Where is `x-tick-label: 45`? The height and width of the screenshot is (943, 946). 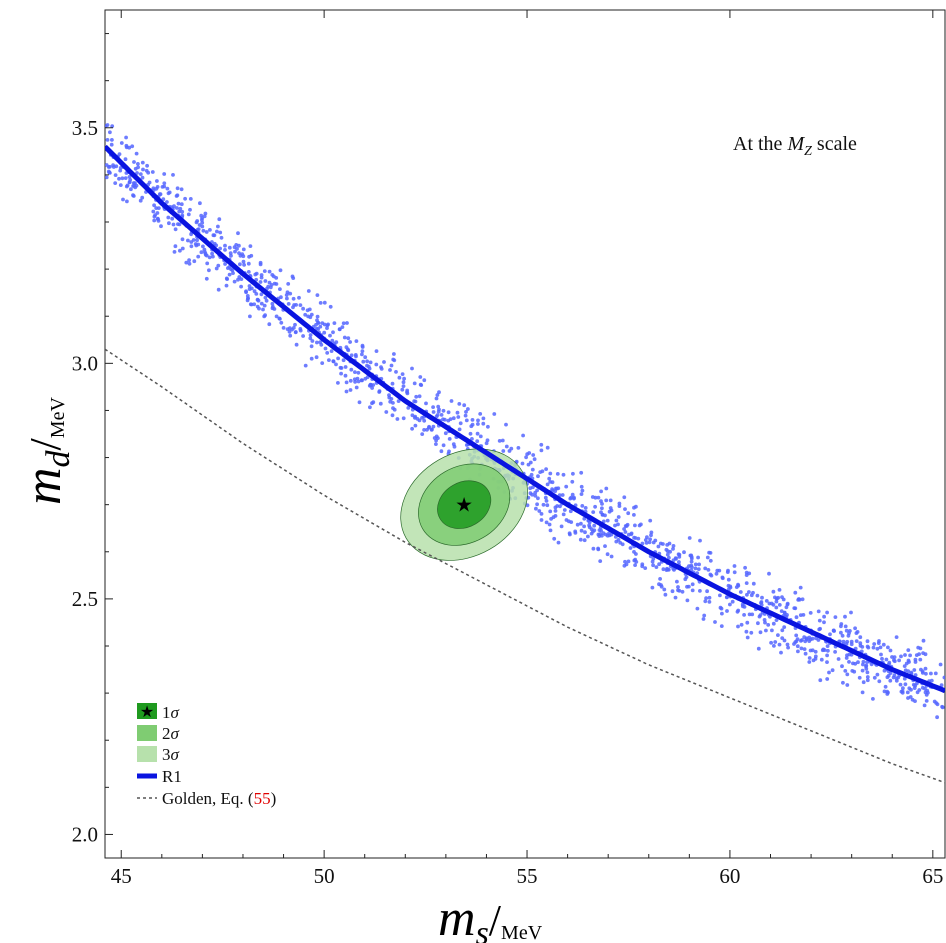
x-tick-label: 45 is located at coordinates (121, 876).